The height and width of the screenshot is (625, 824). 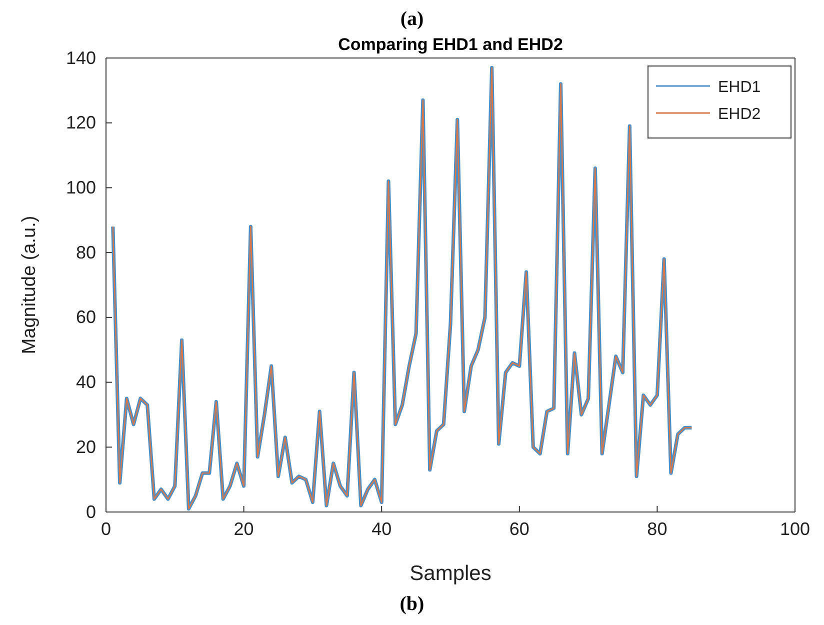 I want to click on x-tick-label: 40, so click(x=382, y=528).